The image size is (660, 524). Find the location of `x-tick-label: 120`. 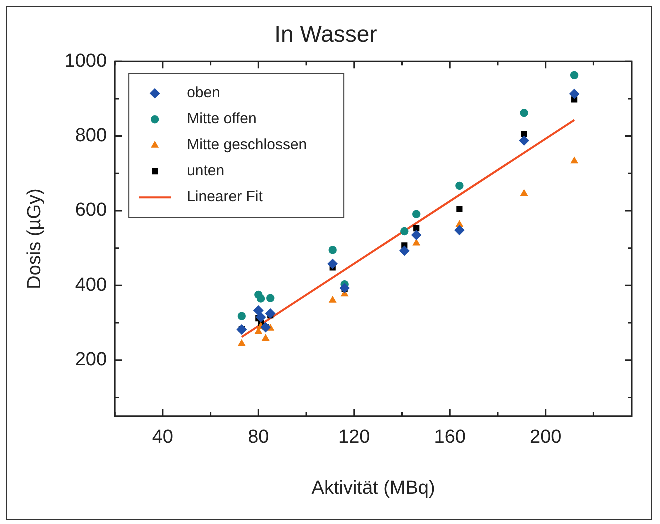

x-tick-label: 120 is located at coordinates (354, 437).